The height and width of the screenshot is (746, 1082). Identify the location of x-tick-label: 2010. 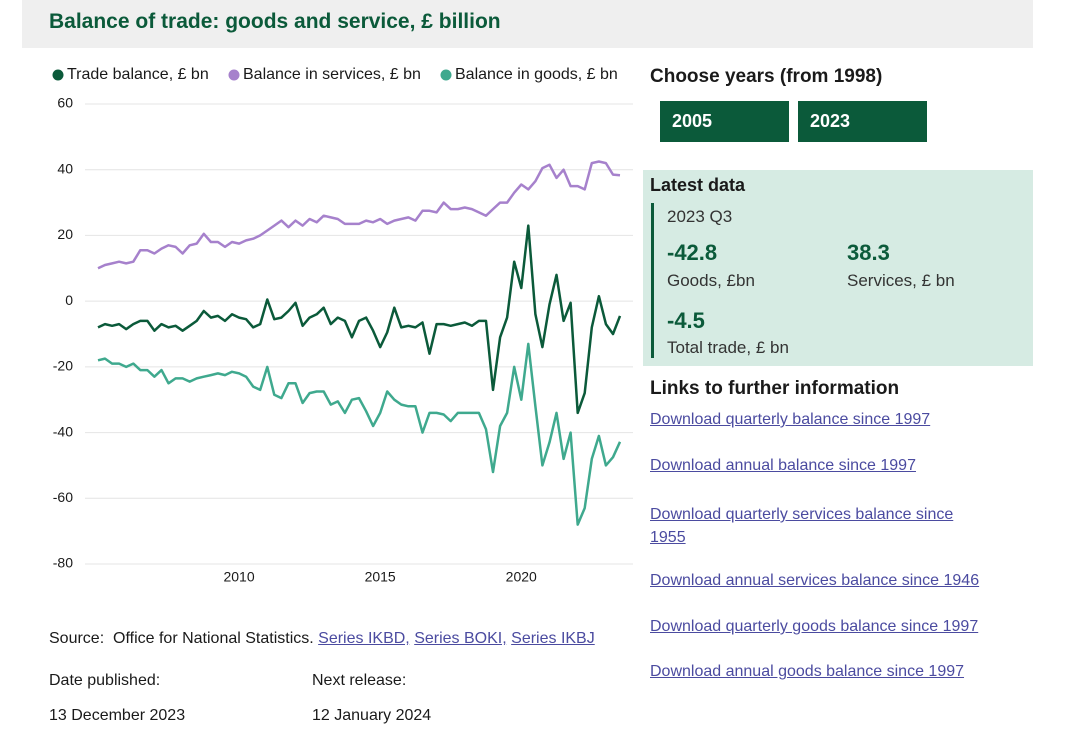
(238, 577).